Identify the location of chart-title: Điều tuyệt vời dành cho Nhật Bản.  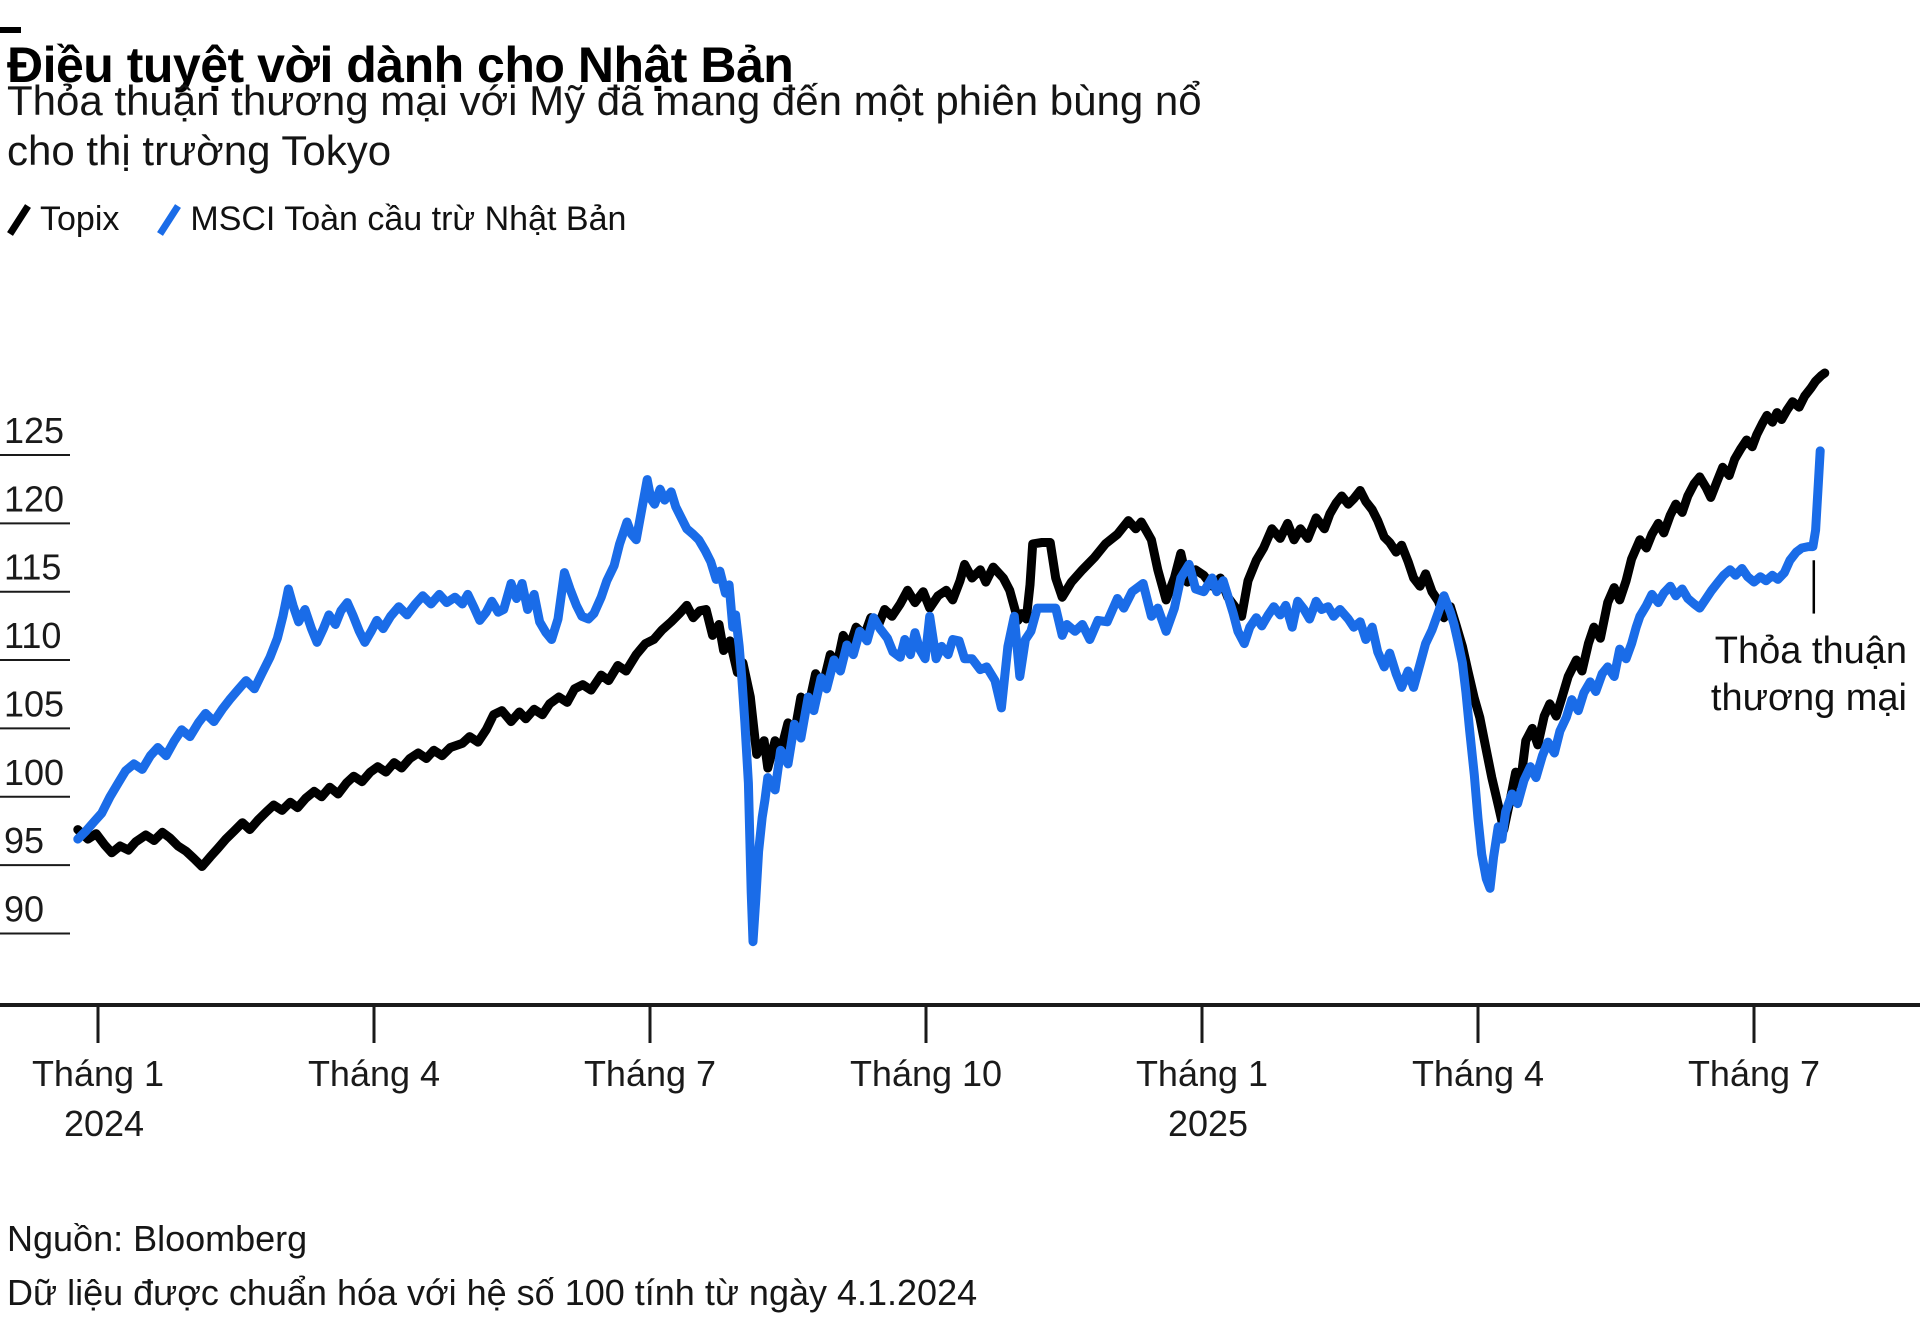
(400, 64).